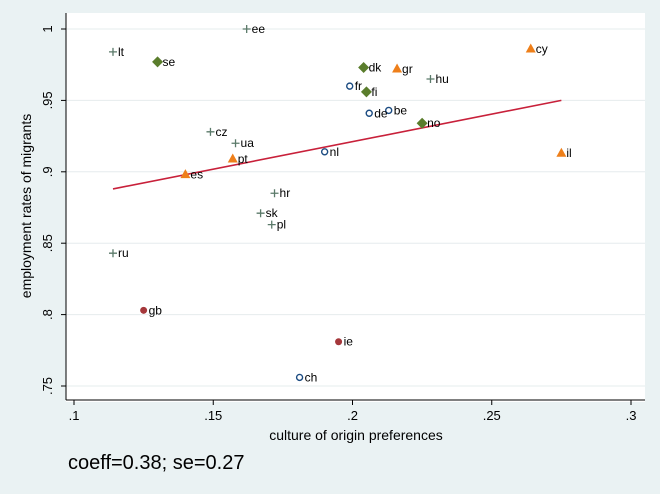  I want to click on data-point-gb: gb, so click(151, 310).